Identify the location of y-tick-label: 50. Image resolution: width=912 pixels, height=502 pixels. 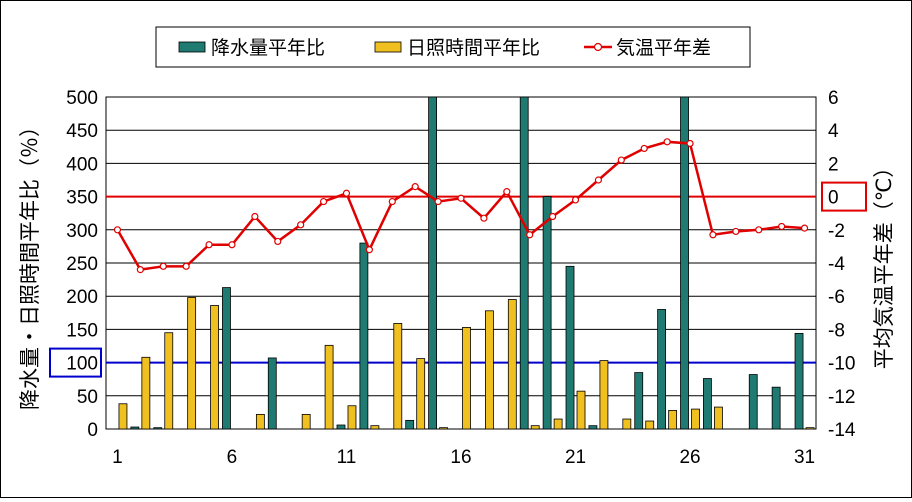
(87, 397).